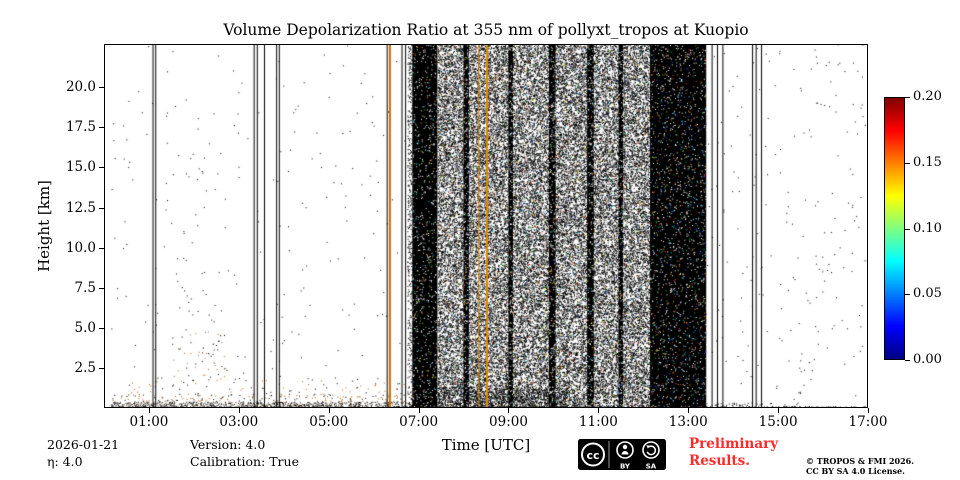  What do you see at coordinates (625, 467) in the screenshot?
I see `badge-by-text: BY` at bounding box center [625, 467].